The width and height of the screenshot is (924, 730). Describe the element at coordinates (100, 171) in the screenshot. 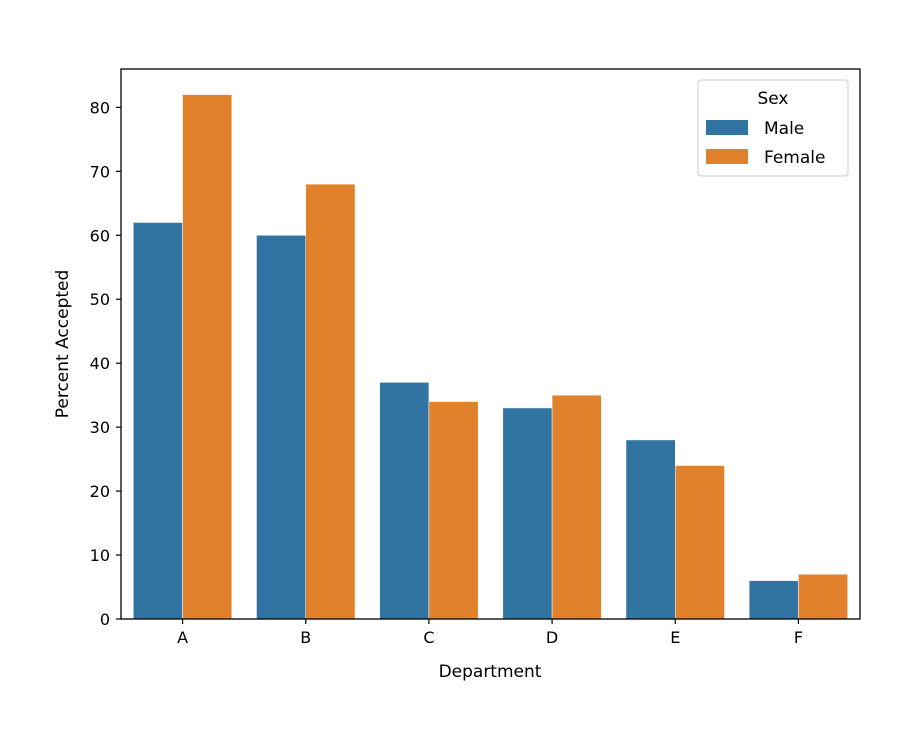

I see `y-tick-label: 70` at that location.